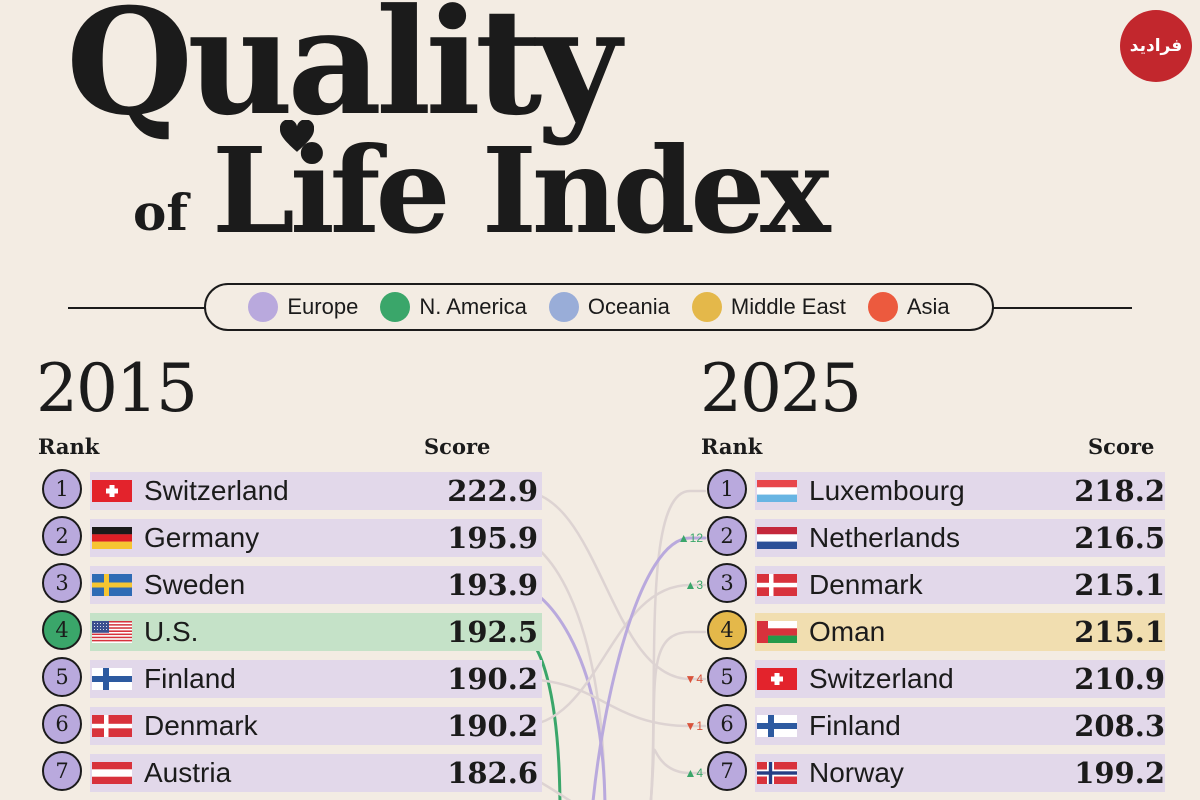  What do you see at coordinates (856, 772) in the screenshot?
I see `country-name: Norway` at bounding box center [856, 772].